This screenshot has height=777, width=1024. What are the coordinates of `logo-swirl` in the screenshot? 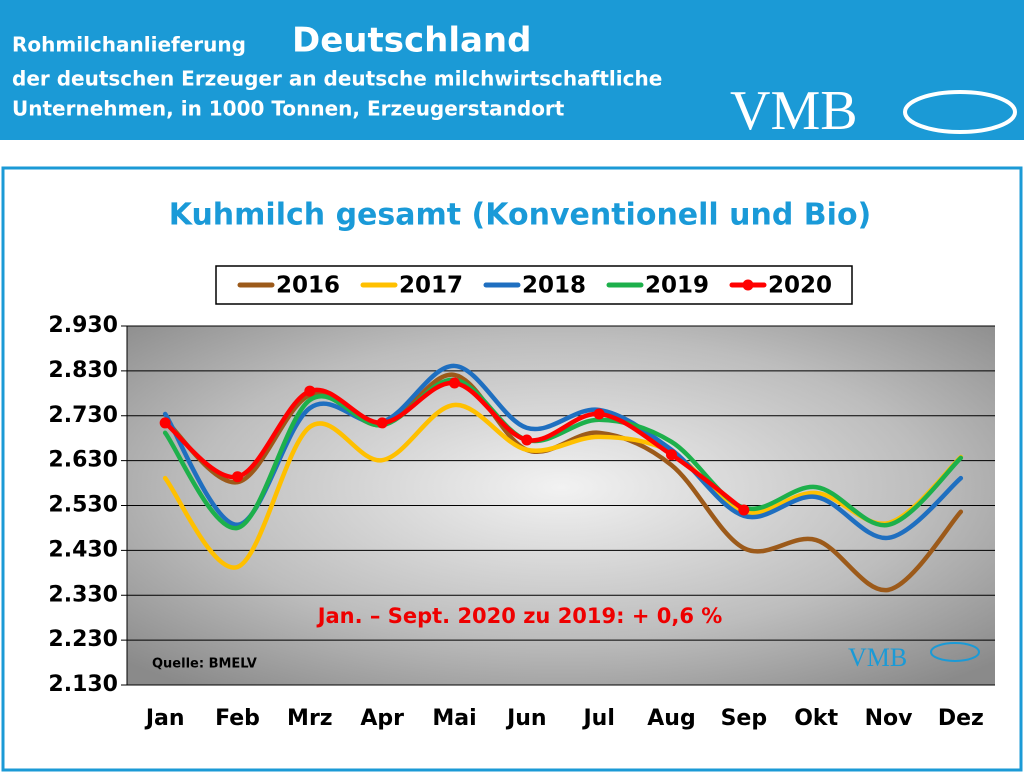 It's located at (960, 112).